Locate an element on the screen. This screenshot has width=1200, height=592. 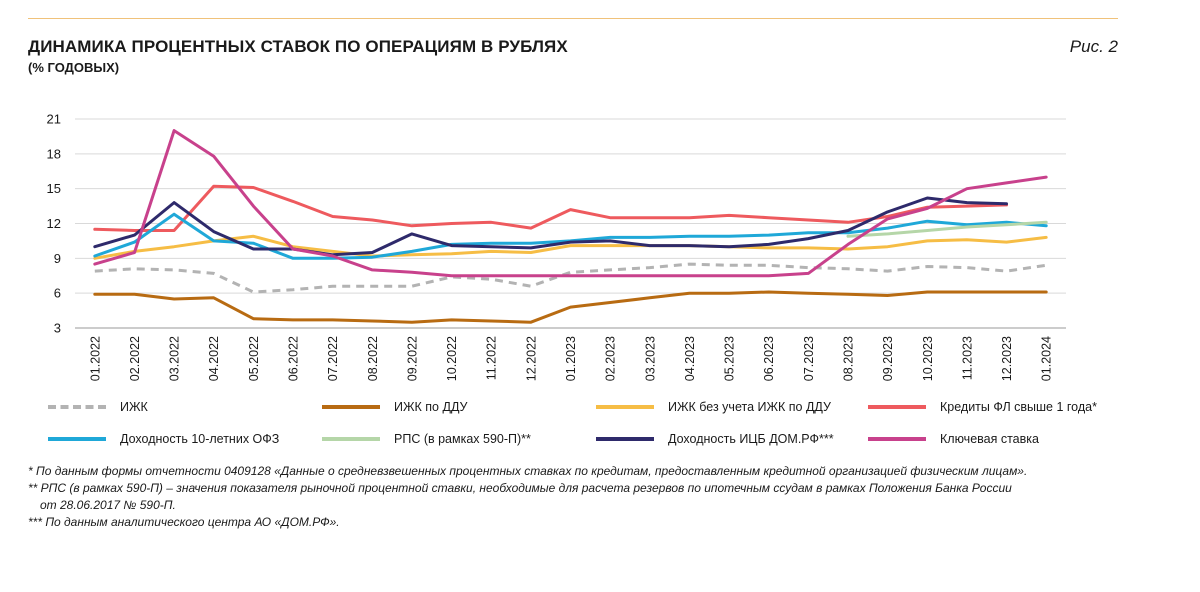
x-tick-label: 04.2022 is located at coordinates (214, 358).